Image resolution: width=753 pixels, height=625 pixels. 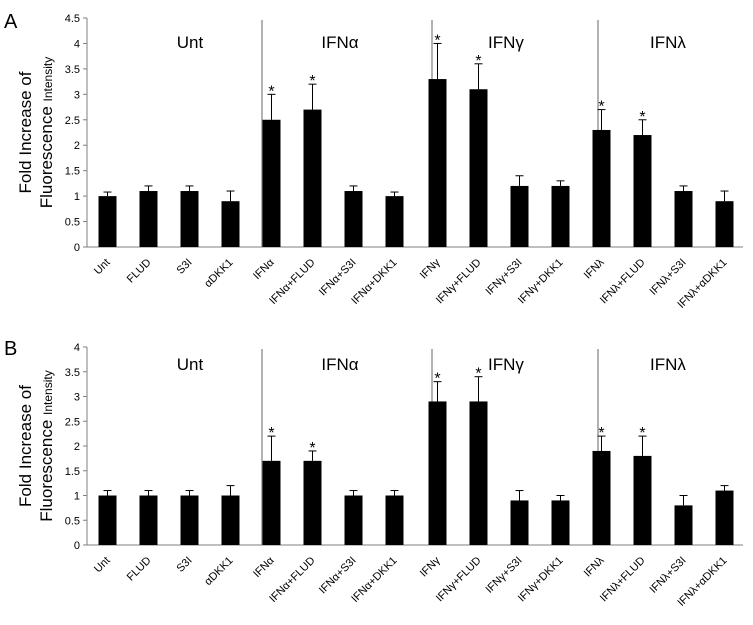 What do you see at coordinates (11, 22) in the screenshot?
I see `panel-letter: A` at bounding box center [11, 22].